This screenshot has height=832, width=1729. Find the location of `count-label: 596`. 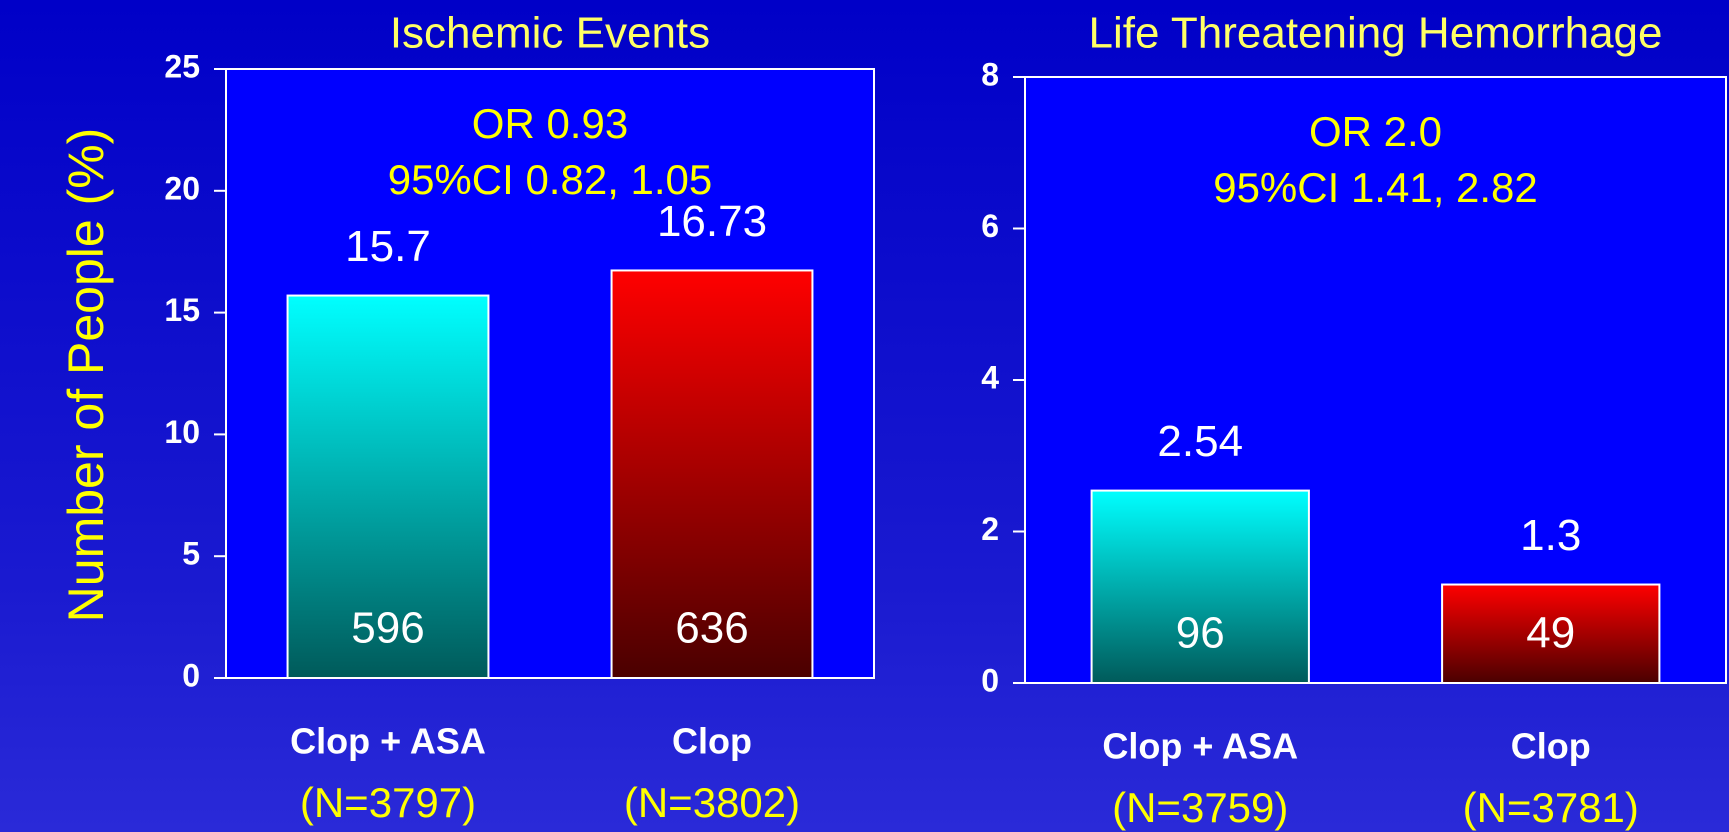

count-label: 596 is located at coordinates (387, 628).